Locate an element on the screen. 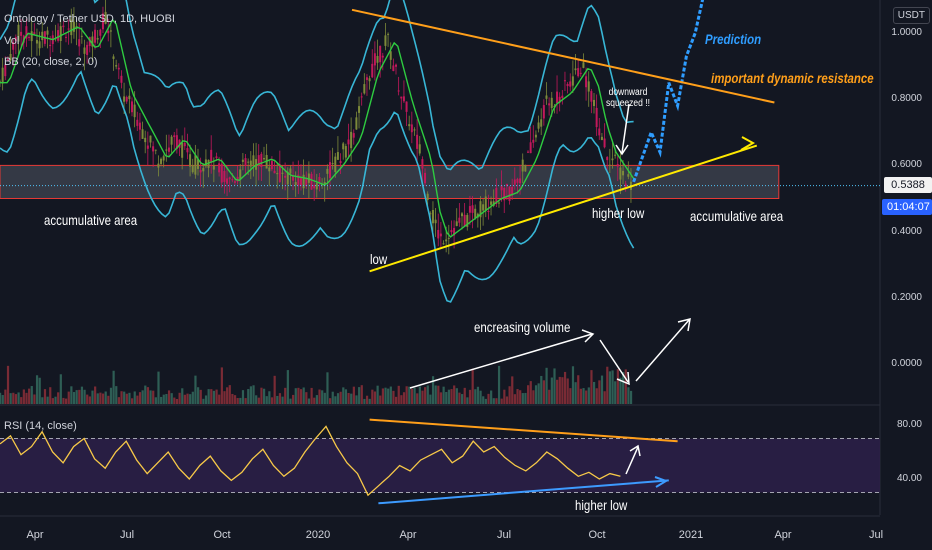 The height and width of the screenshot is (550, 932). rsi-band is located at coordinates (440, 466).